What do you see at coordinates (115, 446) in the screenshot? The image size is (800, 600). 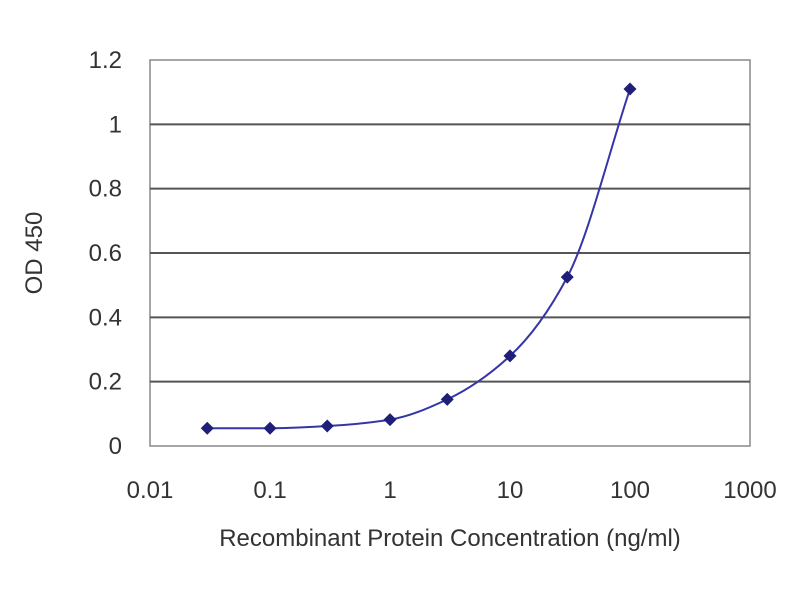 I see `y-tick-label: 0` at bounding box center [115, 446].